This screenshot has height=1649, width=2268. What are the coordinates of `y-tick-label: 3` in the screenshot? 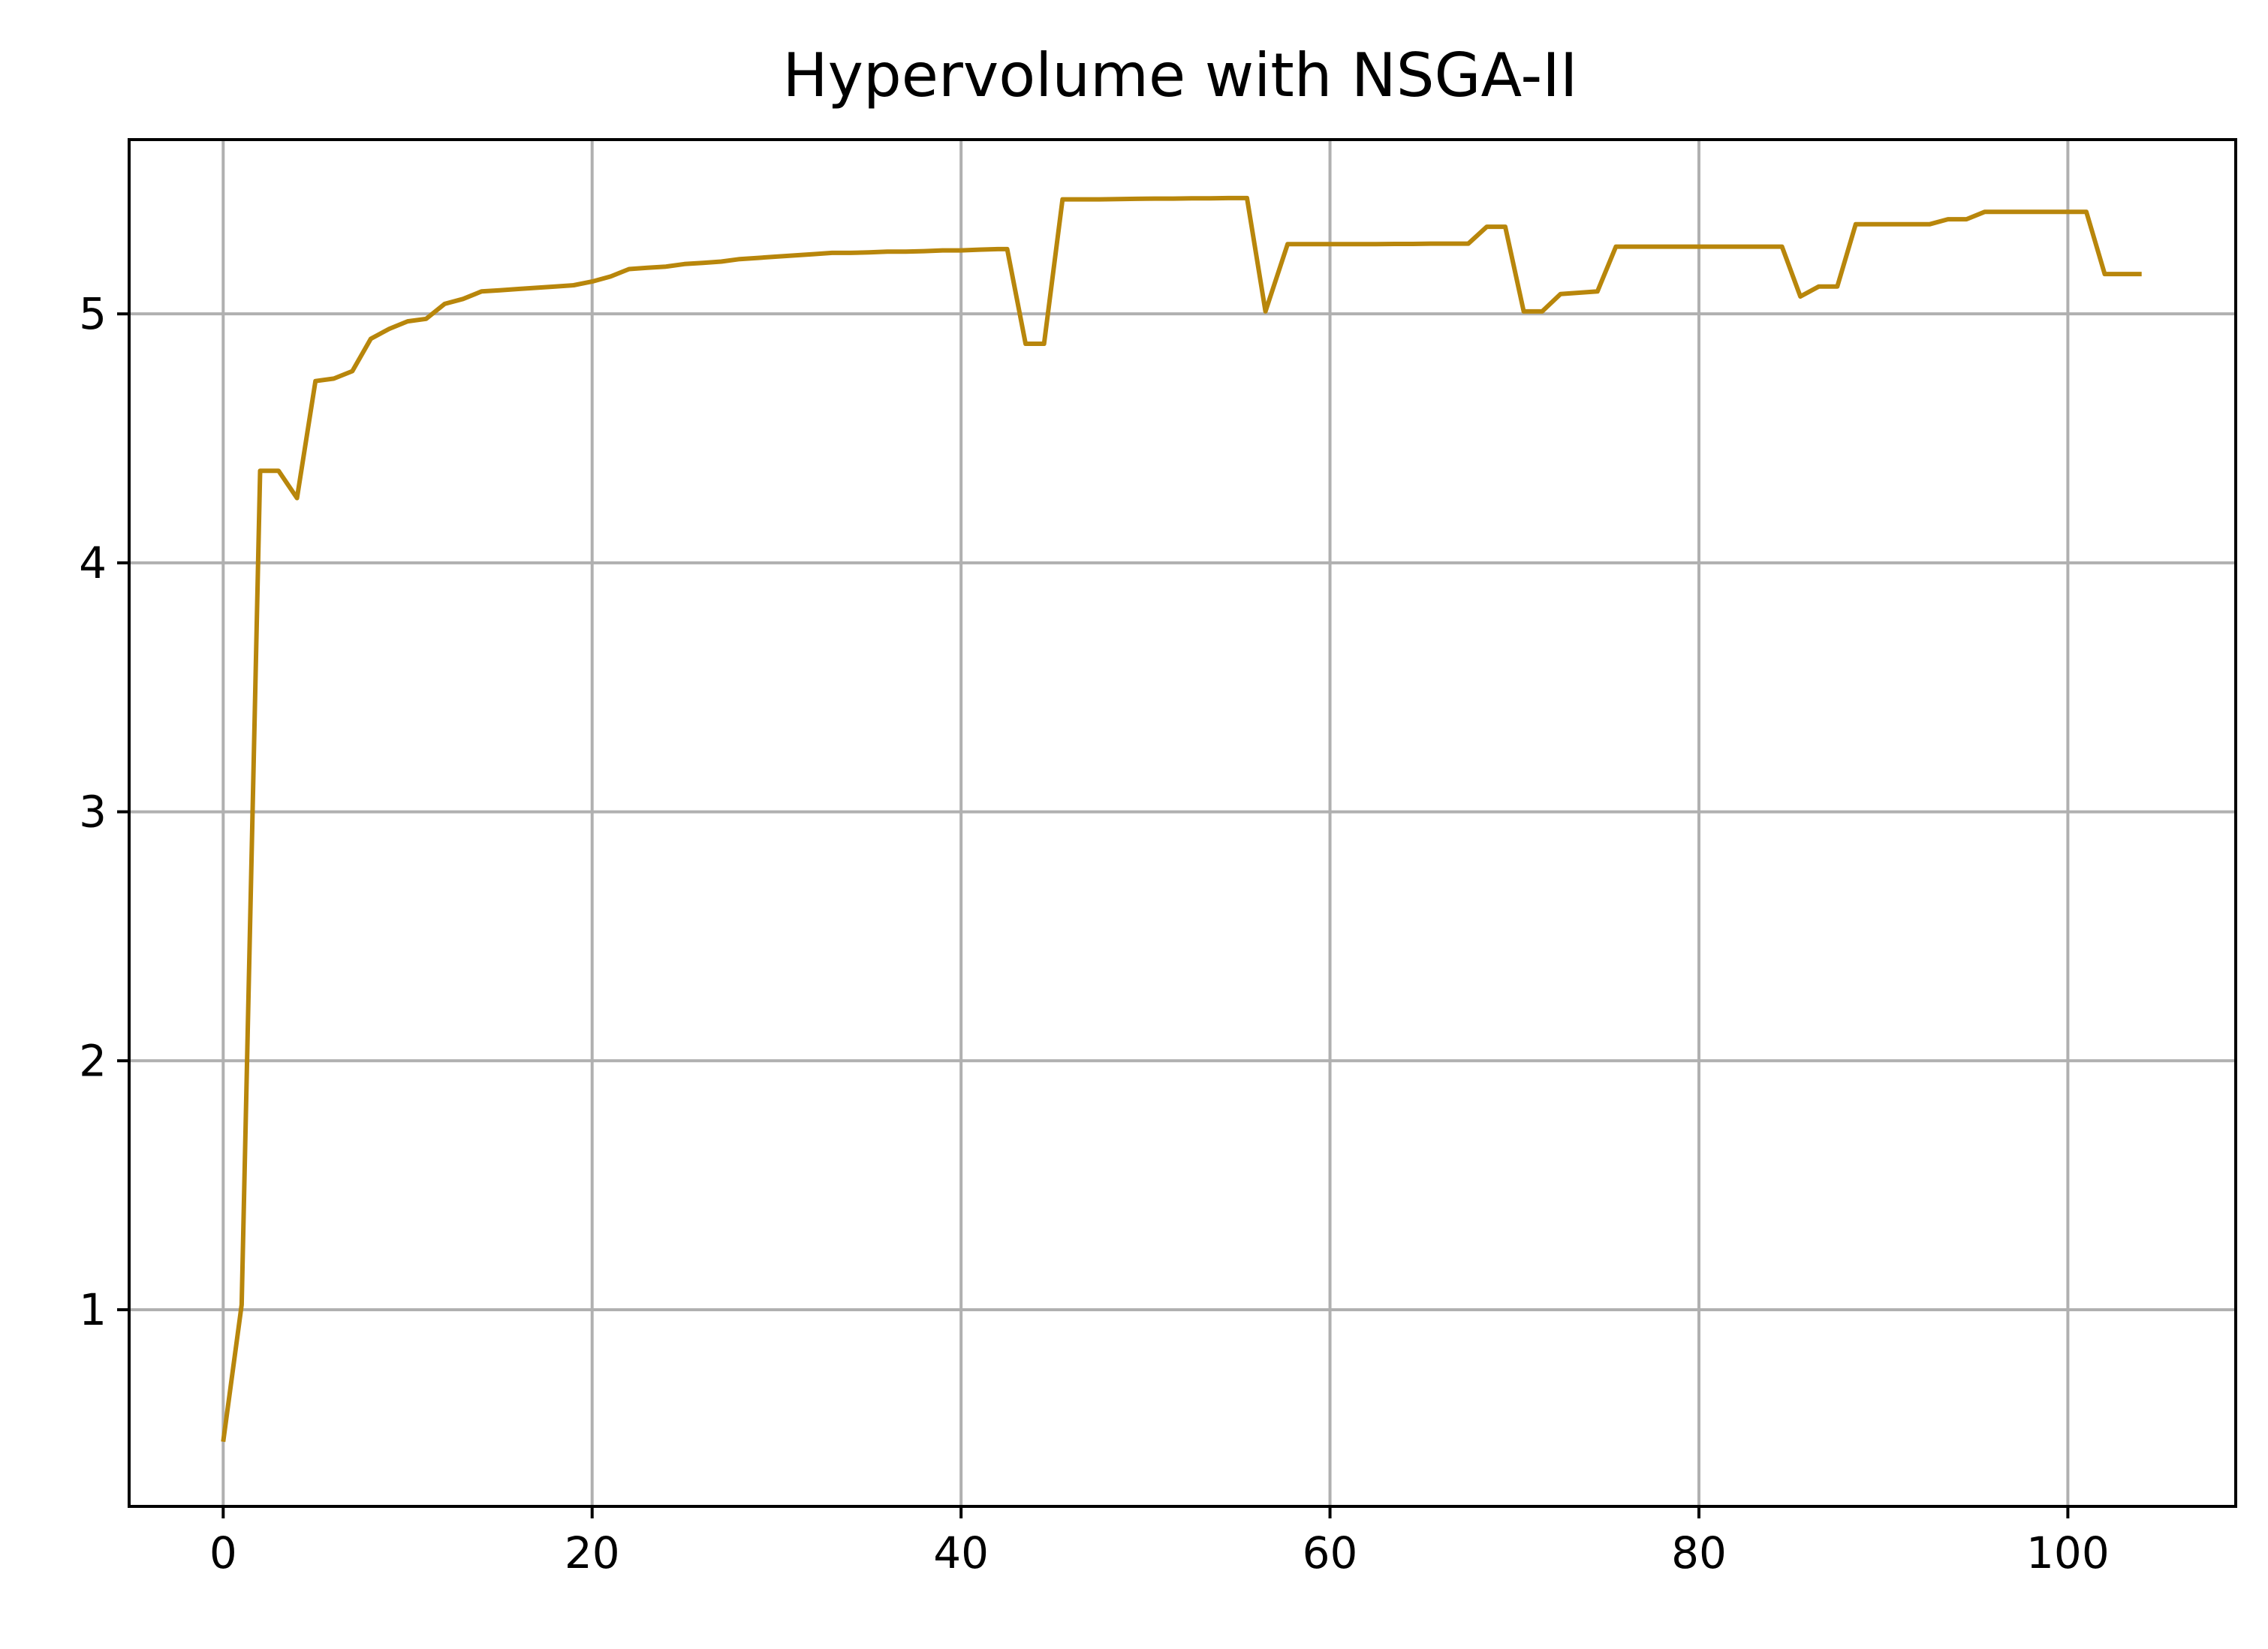 It's located at (93, 812).